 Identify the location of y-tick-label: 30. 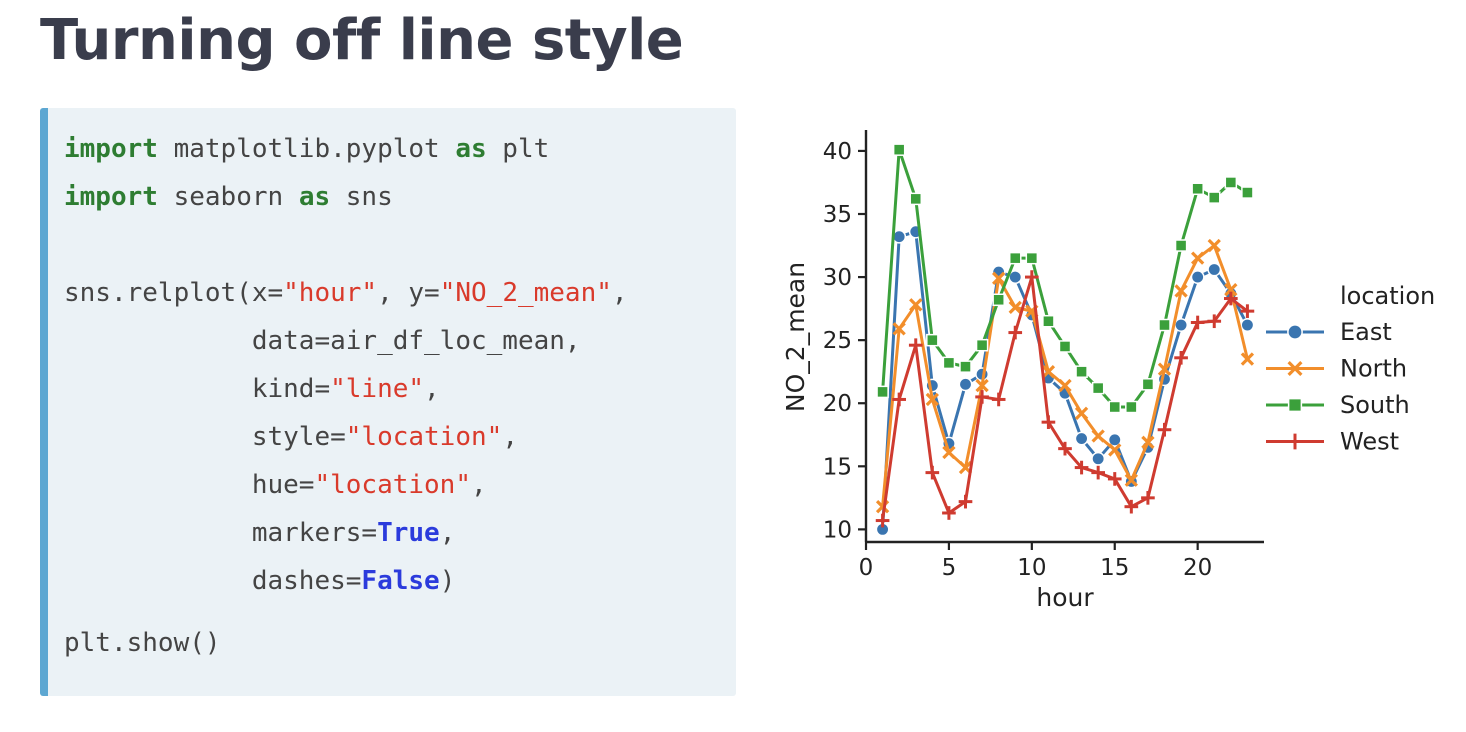
(837, 278).